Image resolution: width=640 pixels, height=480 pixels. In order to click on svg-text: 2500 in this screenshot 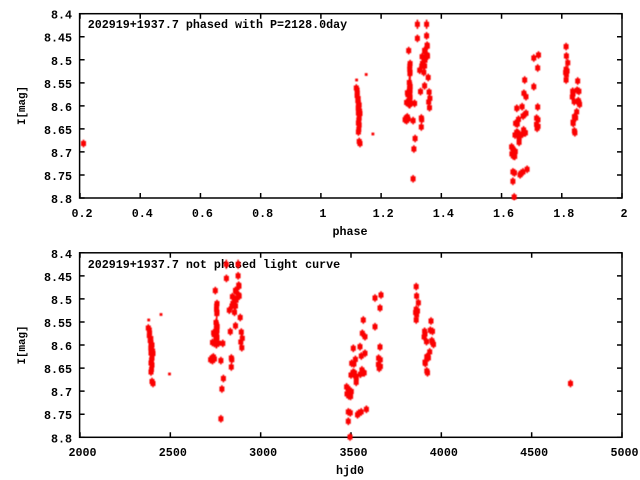, I will do `click(173, 453)`.